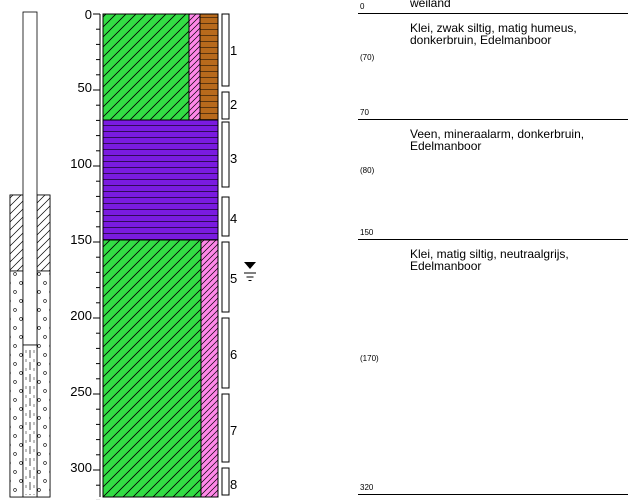 The image size is (630, 500). What do you see at coordinates (430, 5) in the screenshot?
I see `surface-label: weiland` at bounding box center [430, 5].